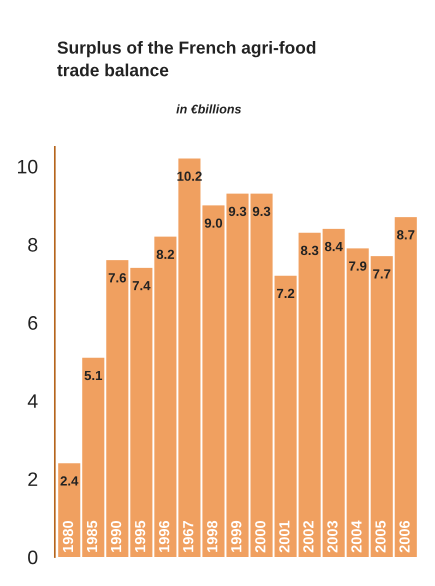 Image resolution: width=435 pixels, height=586 pixels. What do you see at coordinates (380, 536) in the screenshot?
I see `x-tick-label: 2005` at bounding box center [380, 536].